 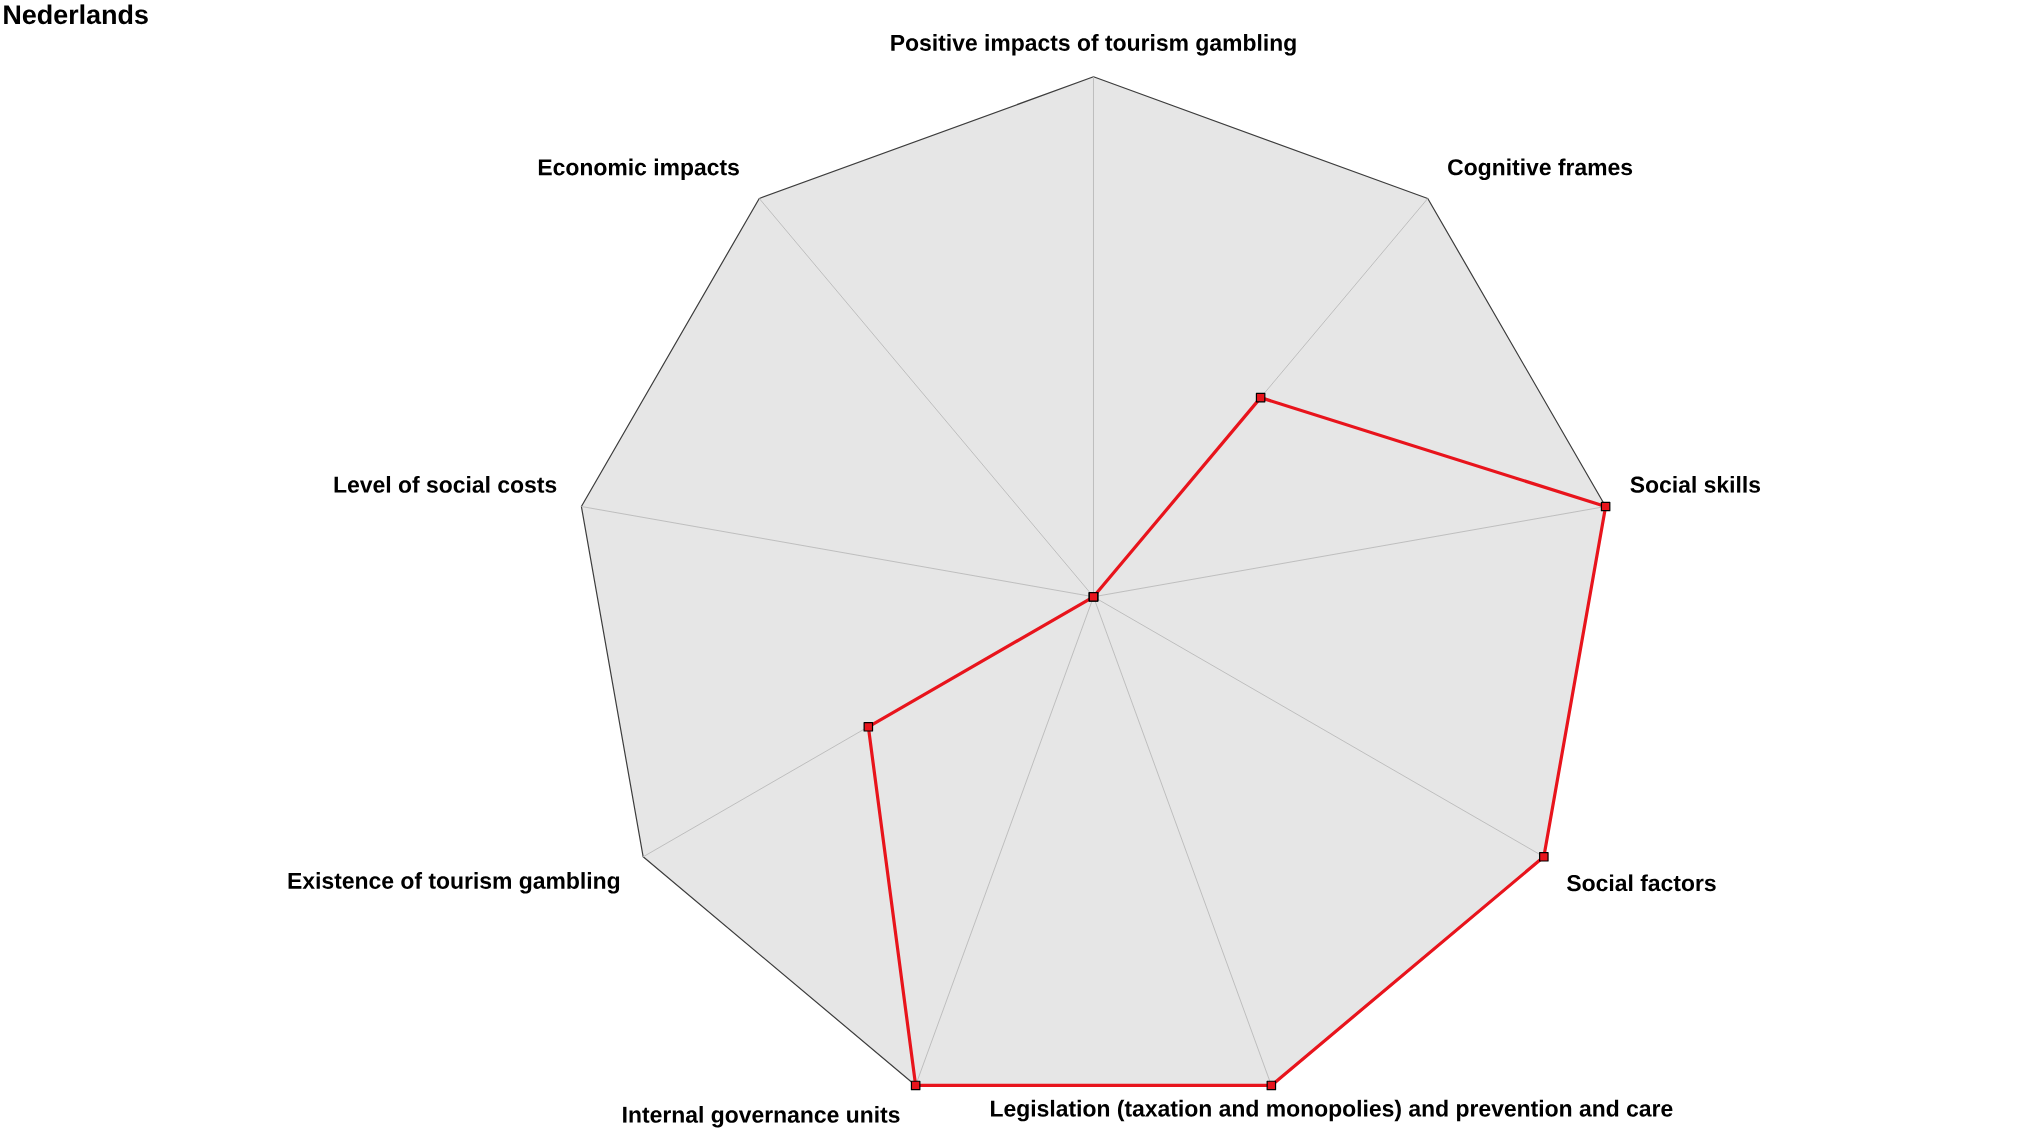 I want to click on spoke-label: Economic impacts, so click(x=638, y=169).